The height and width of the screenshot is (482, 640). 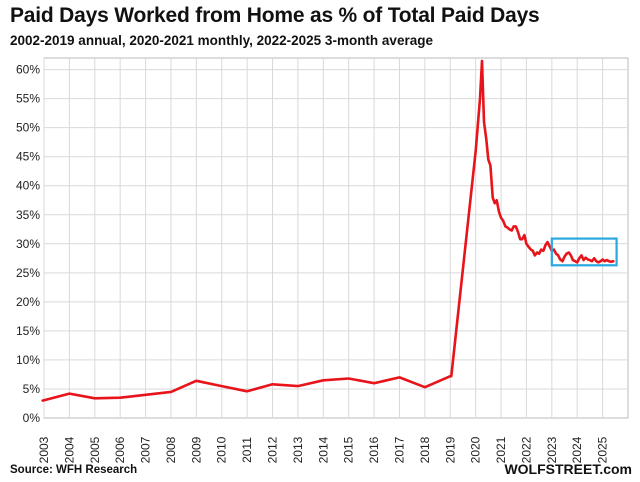 I want to click on x-tick-label: 2017, so click(x=399, y=449).